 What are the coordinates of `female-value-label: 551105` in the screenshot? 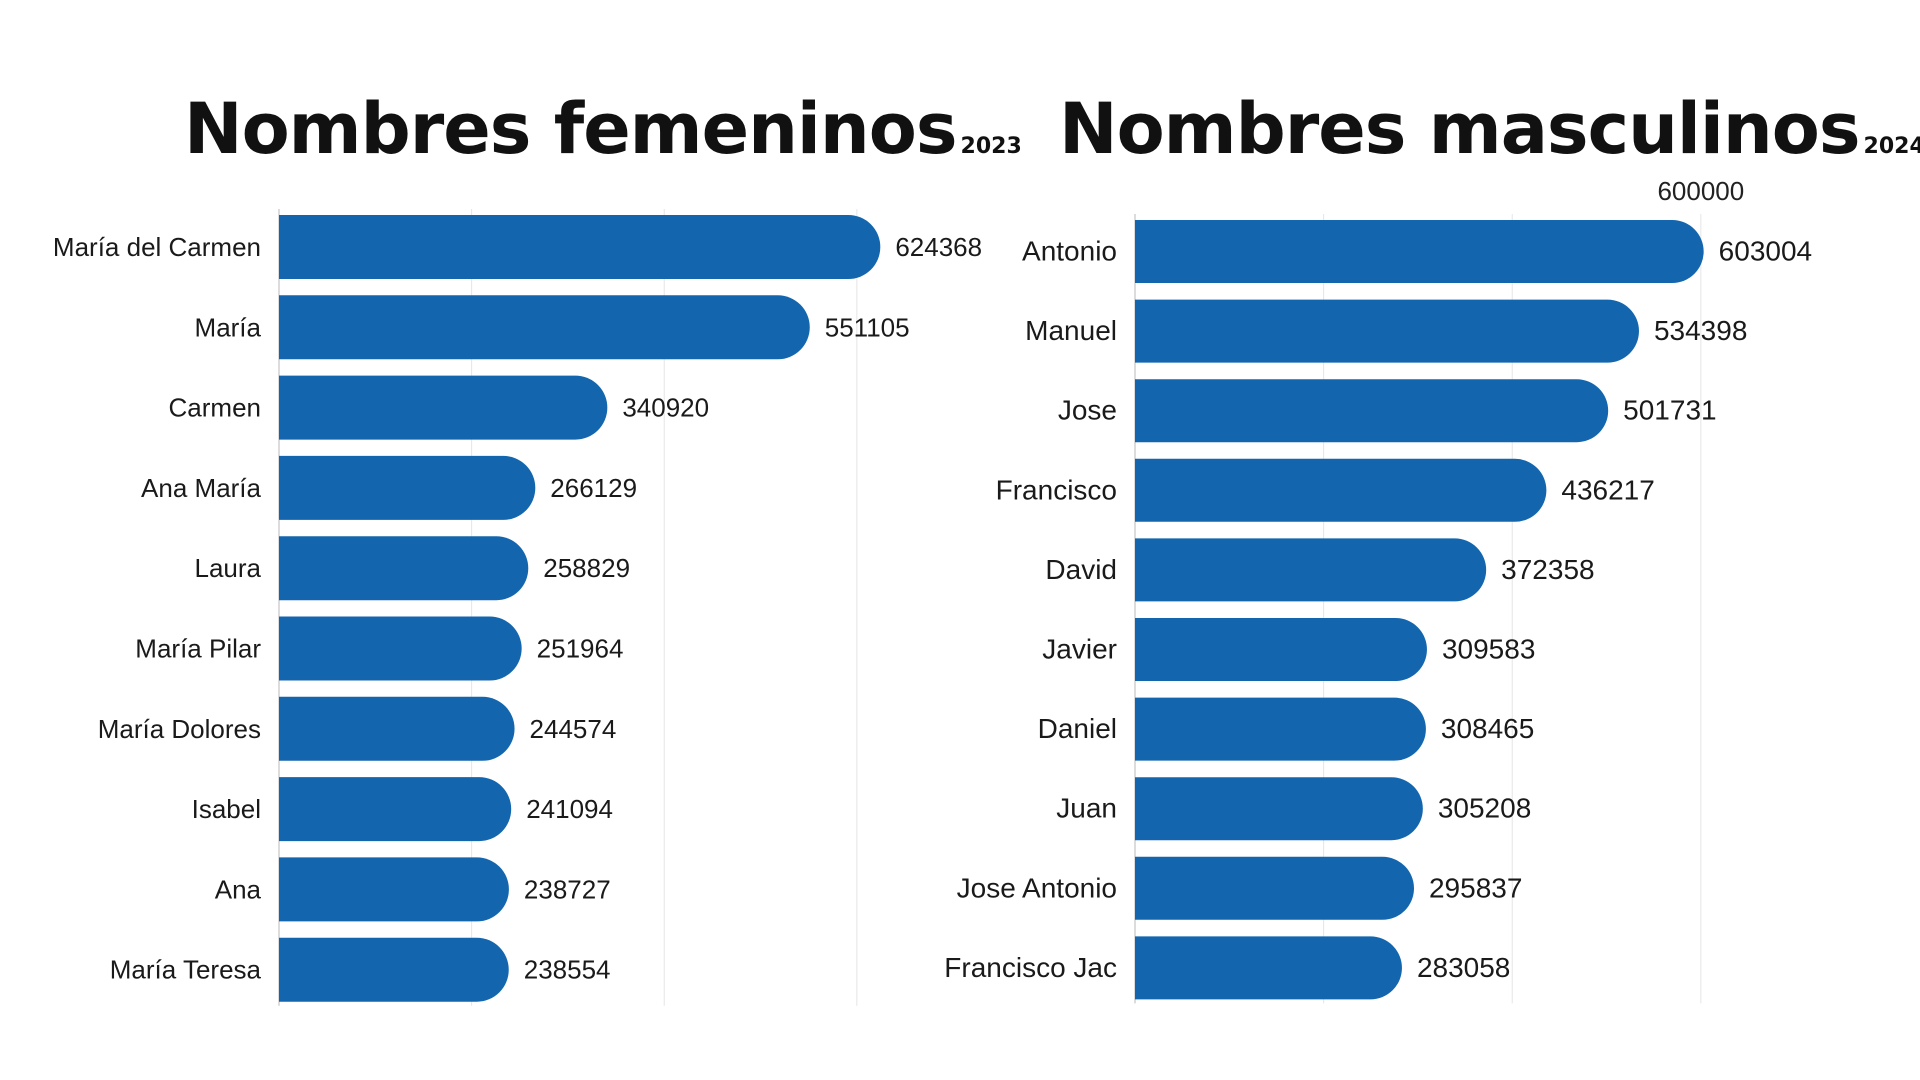 It's located at (867, 327).